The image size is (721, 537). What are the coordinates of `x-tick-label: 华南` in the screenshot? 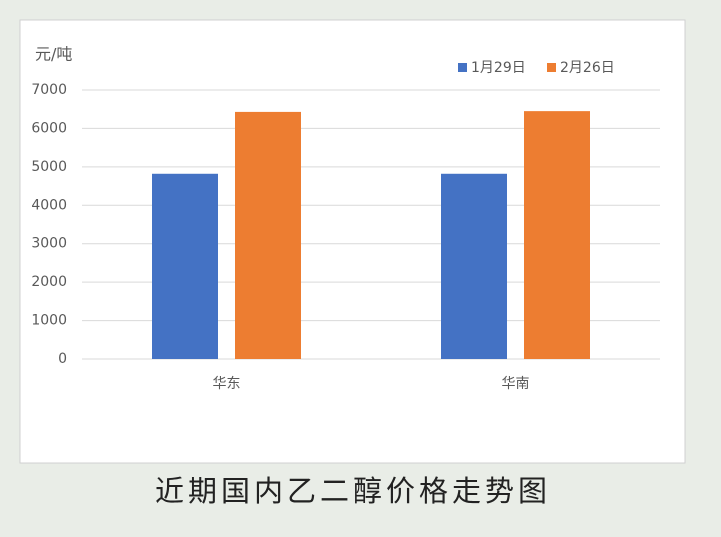 It's located at (516, 384).